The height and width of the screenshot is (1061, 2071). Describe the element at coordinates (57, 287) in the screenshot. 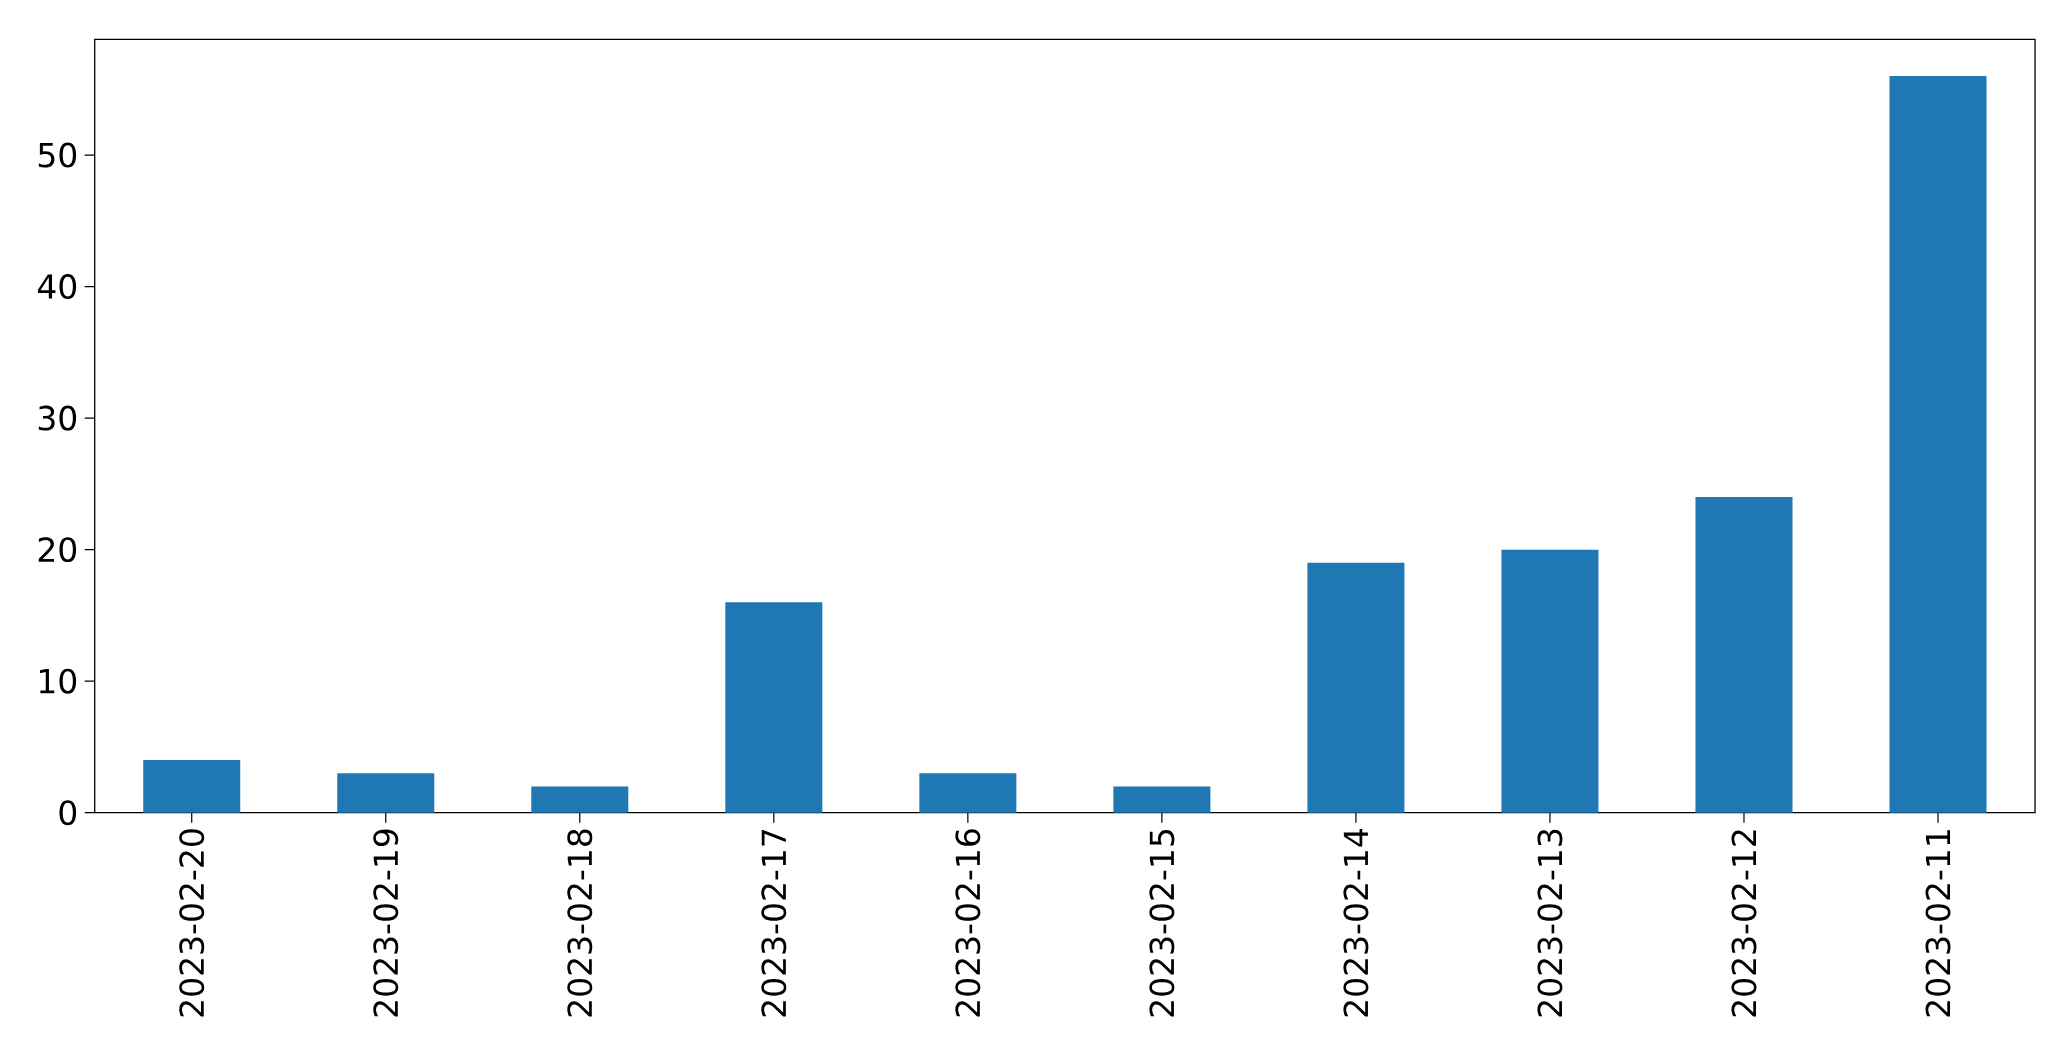

I see `y-tick-label: 40` at that location.